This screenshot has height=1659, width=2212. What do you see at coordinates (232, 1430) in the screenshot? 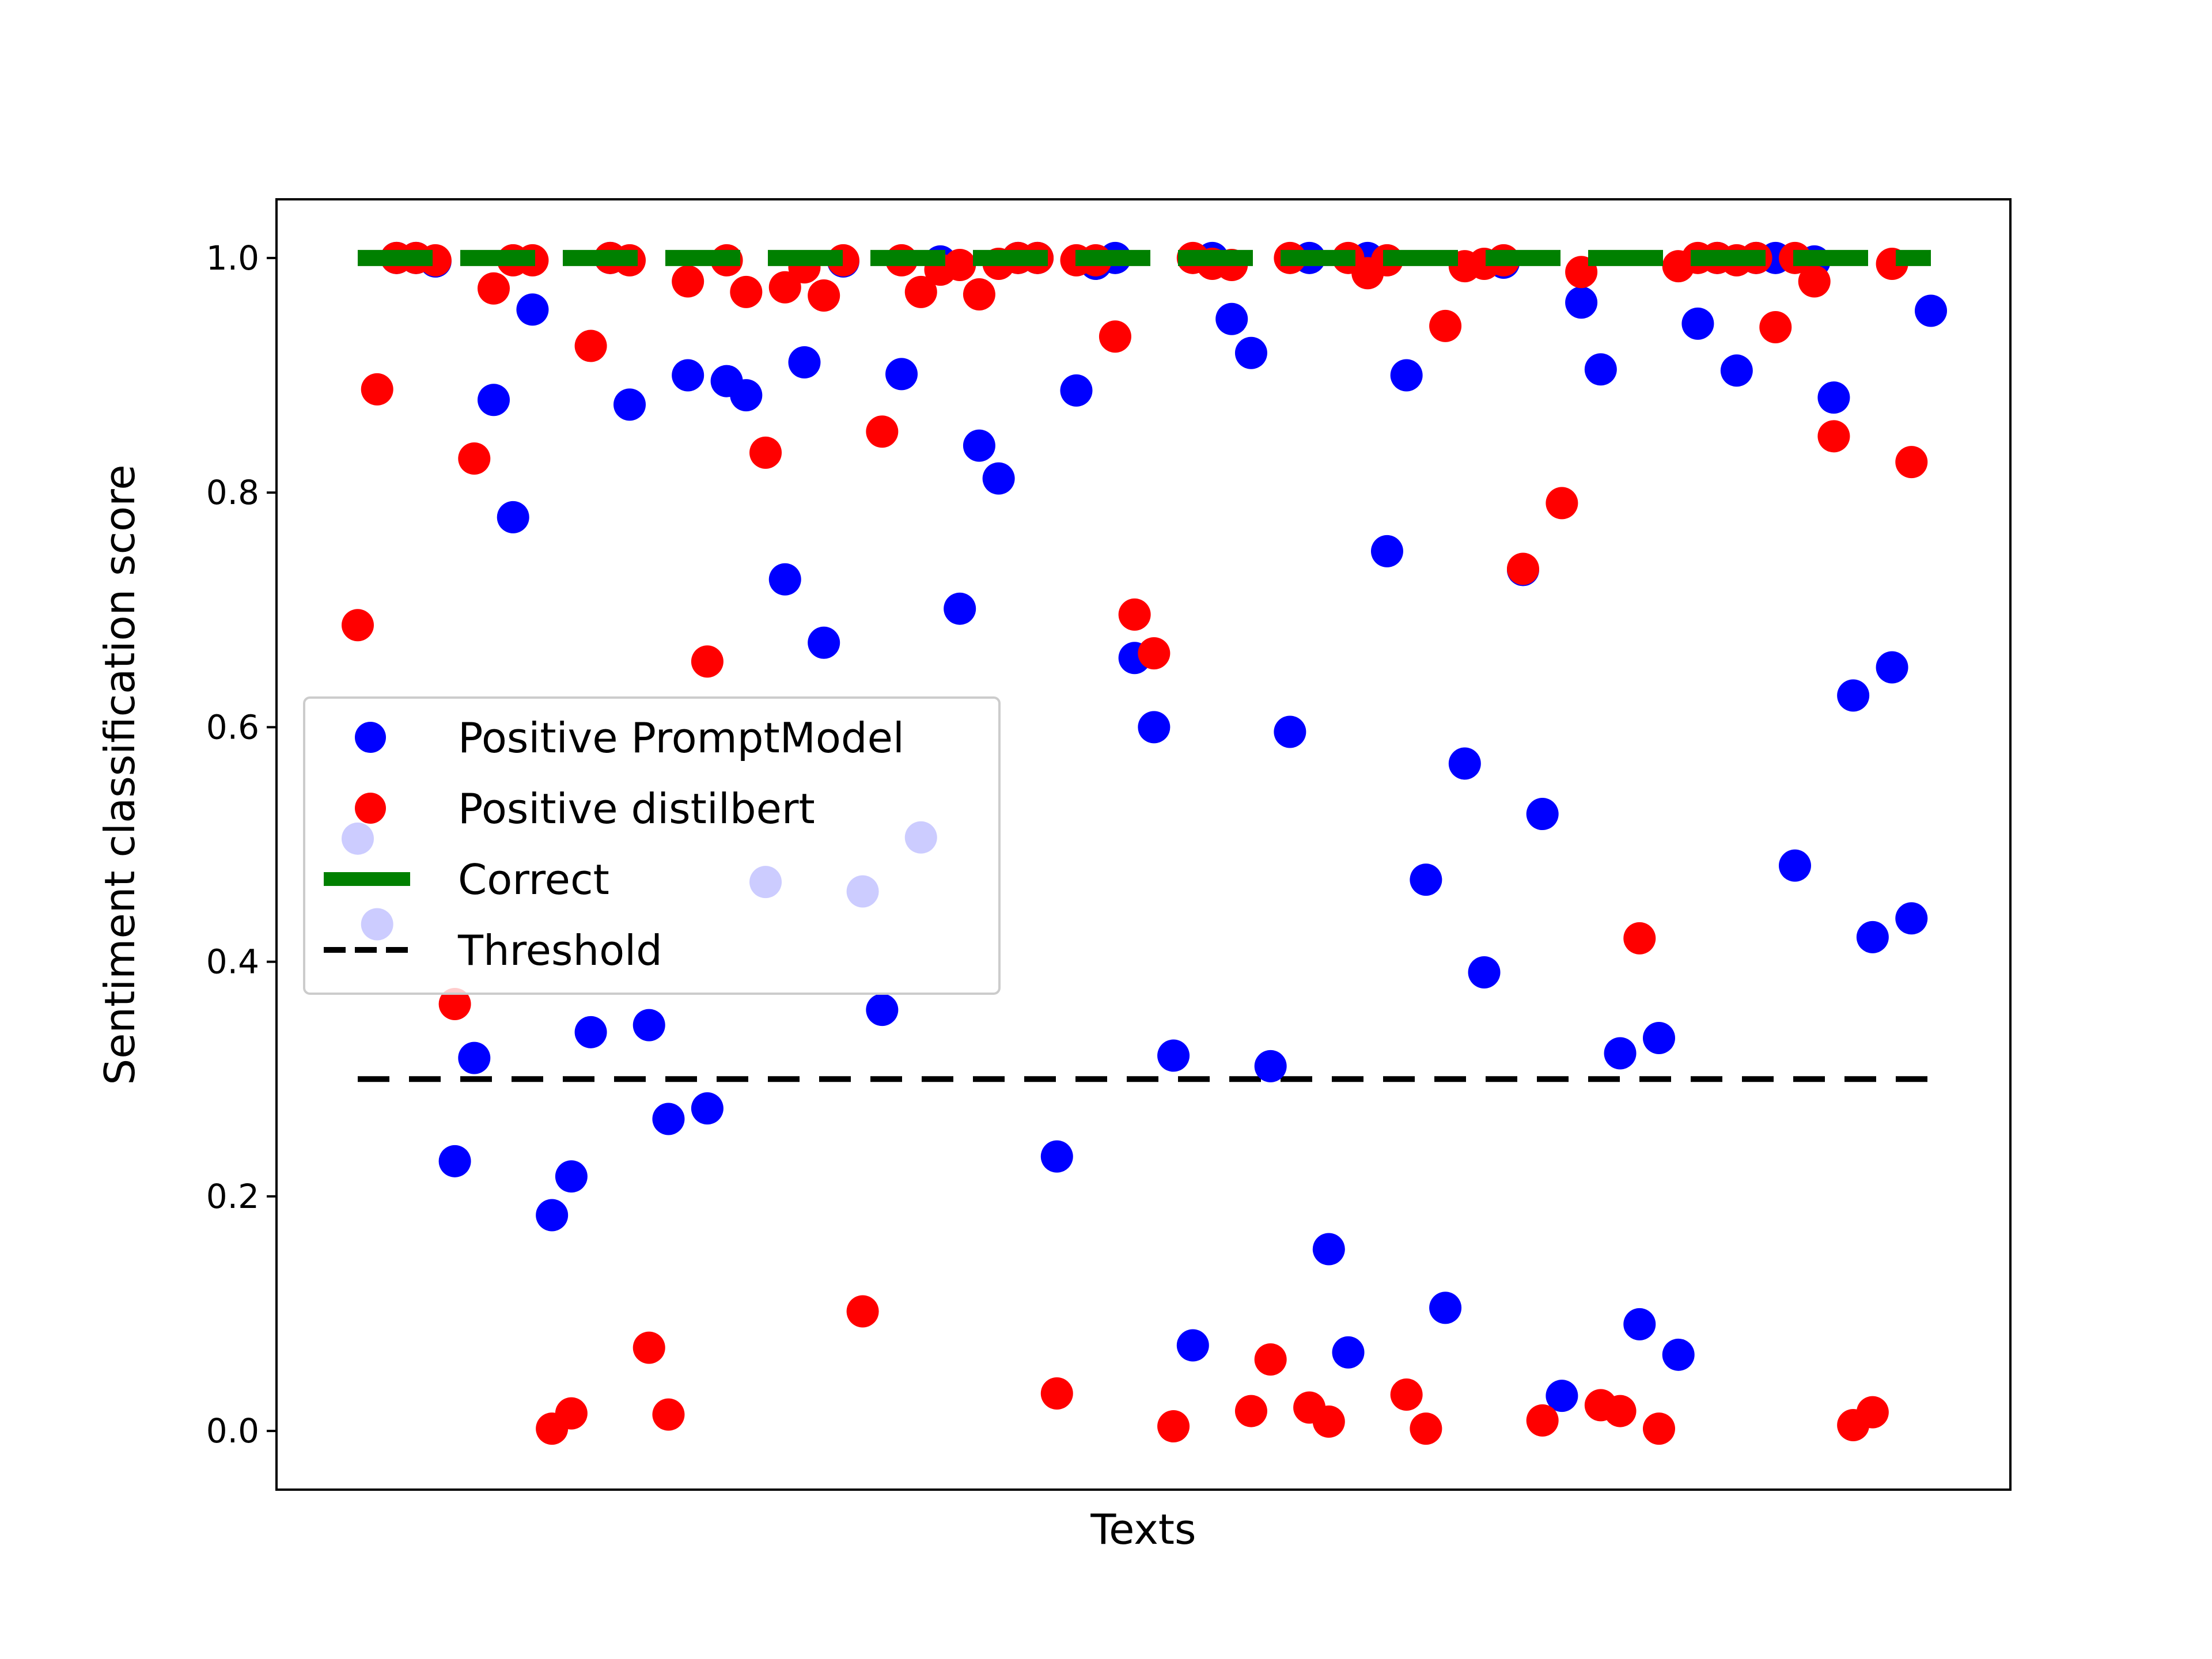
I see `y-tick-label: 0.0` at bounding box center [232, 1430].